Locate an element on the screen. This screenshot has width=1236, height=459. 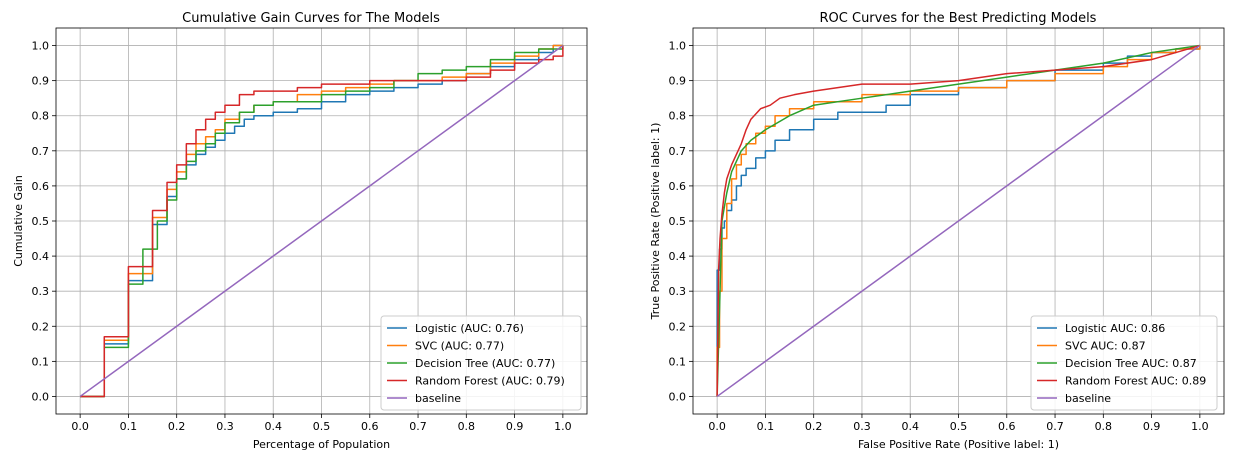
gain-xtick-label: 0.2 is located at coordinates (177, 426).